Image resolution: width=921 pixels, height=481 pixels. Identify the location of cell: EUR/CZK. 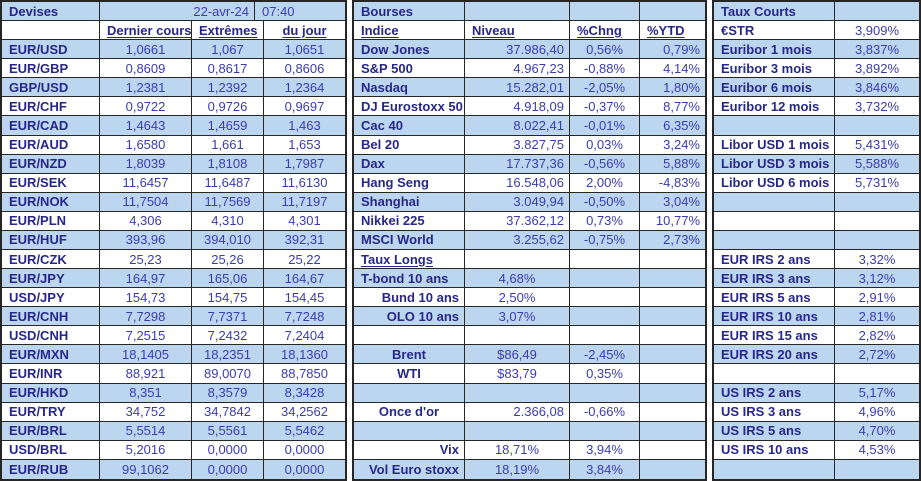
(51, 260).